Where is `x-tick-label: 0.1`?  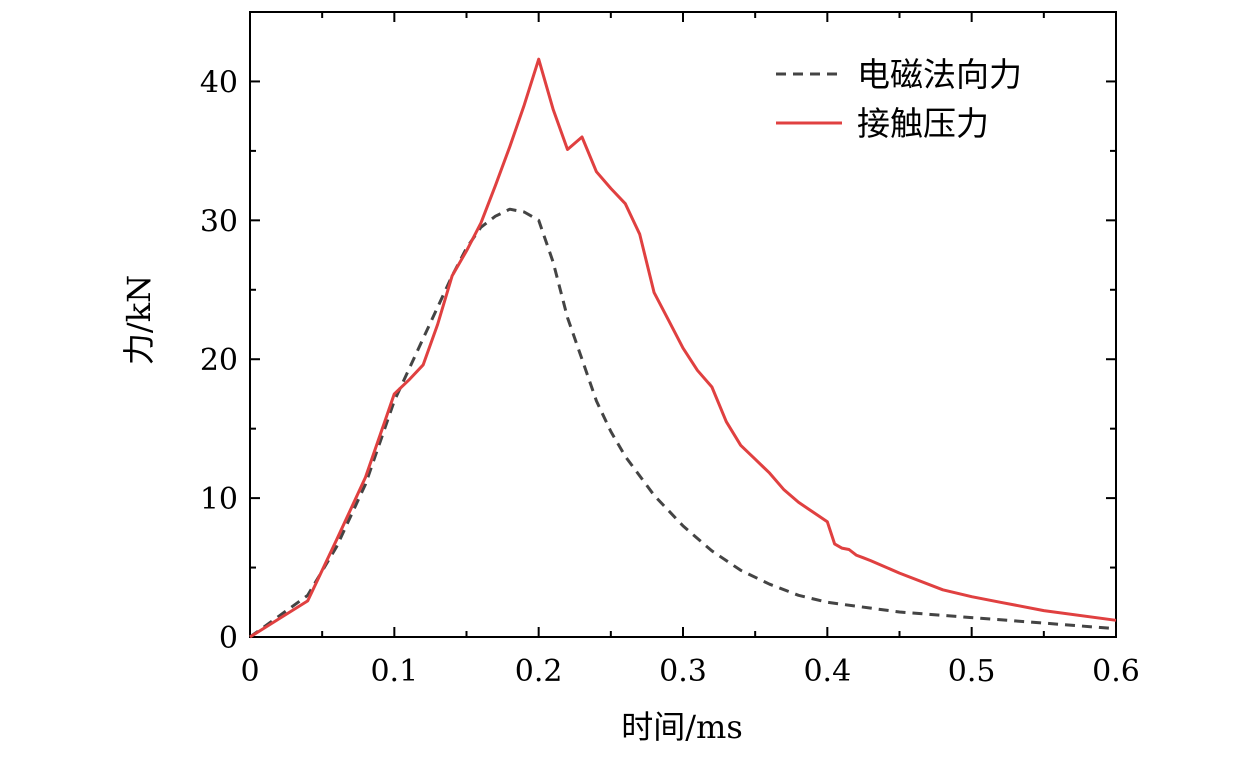 x-tick-label: 0.1 is located at coordinates (394, 671).